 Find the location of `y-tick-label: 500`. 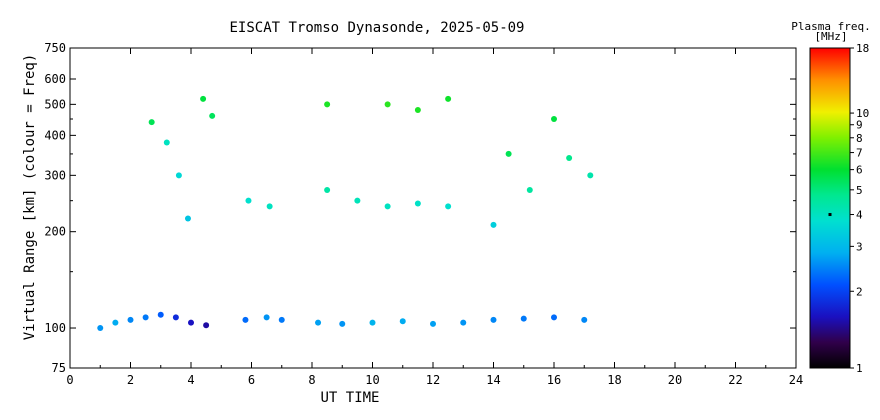

y-tick-label: 500 is located at coordinates (55, 104).